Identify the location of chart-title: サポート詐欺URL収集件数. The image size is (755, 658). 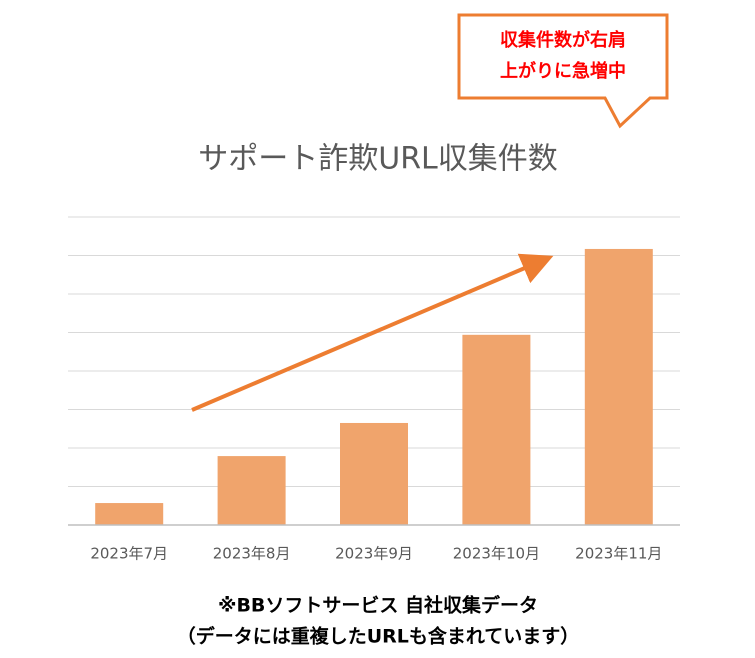
(378, 159).